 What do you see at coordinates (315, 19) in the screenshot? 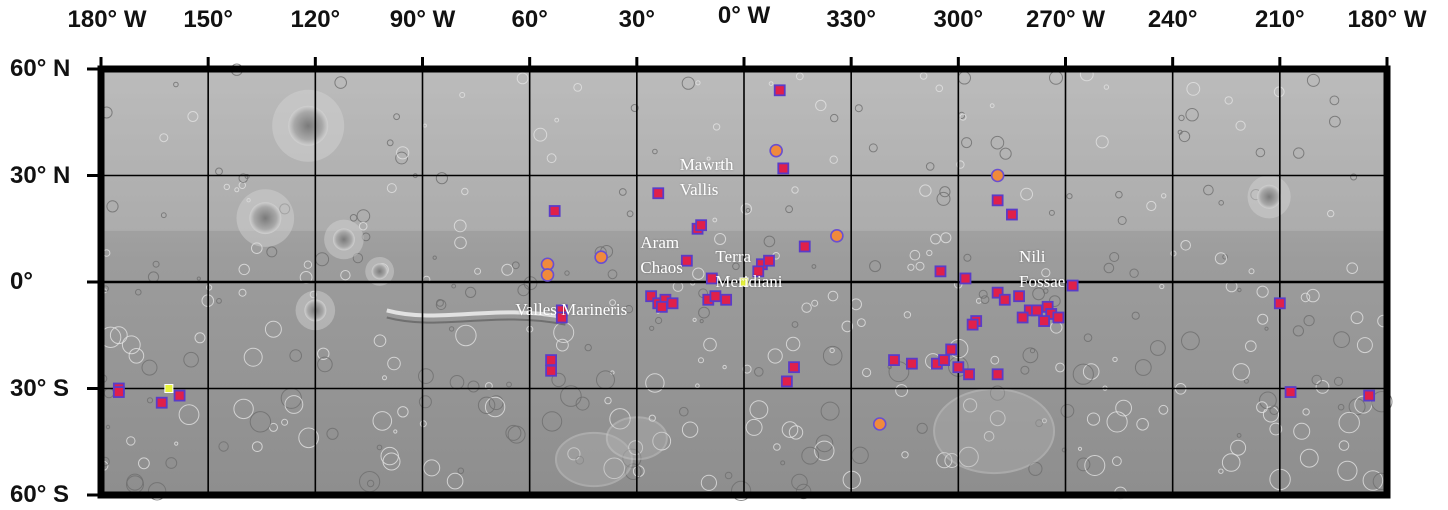
I see `lon-label: 120°` at bounding box center [315, 19].